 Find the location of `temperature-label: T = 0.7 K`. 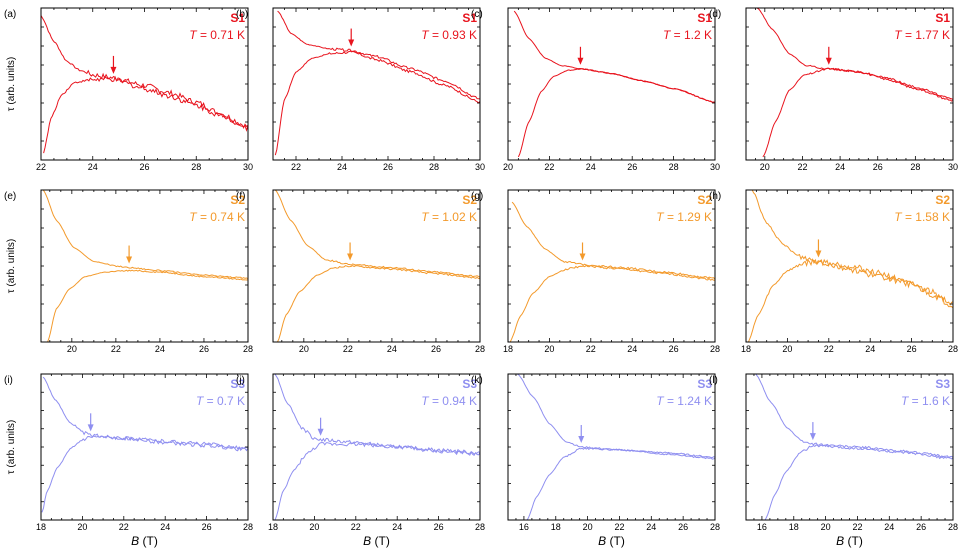

temperature-label: T = 0.7 K is located at coordinates (220, 401).